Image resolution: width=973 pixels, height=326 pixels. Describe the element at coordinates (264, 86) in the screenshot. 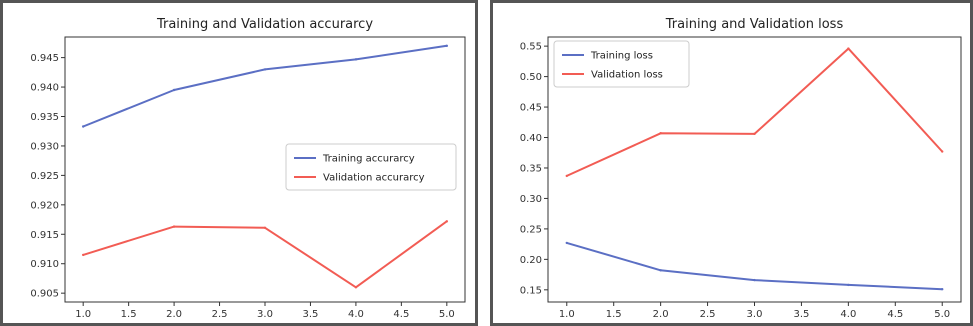

I see `acc-series-line-training` at that location.